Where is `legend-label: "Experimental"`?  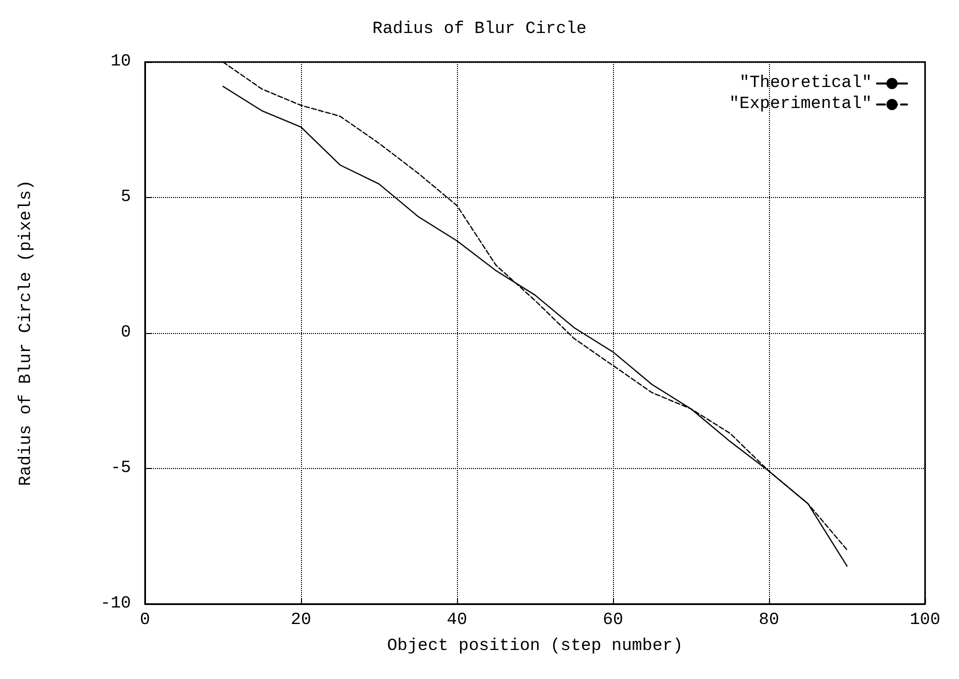 legend-label: "Experimental" is located at coordinates (800, 104).